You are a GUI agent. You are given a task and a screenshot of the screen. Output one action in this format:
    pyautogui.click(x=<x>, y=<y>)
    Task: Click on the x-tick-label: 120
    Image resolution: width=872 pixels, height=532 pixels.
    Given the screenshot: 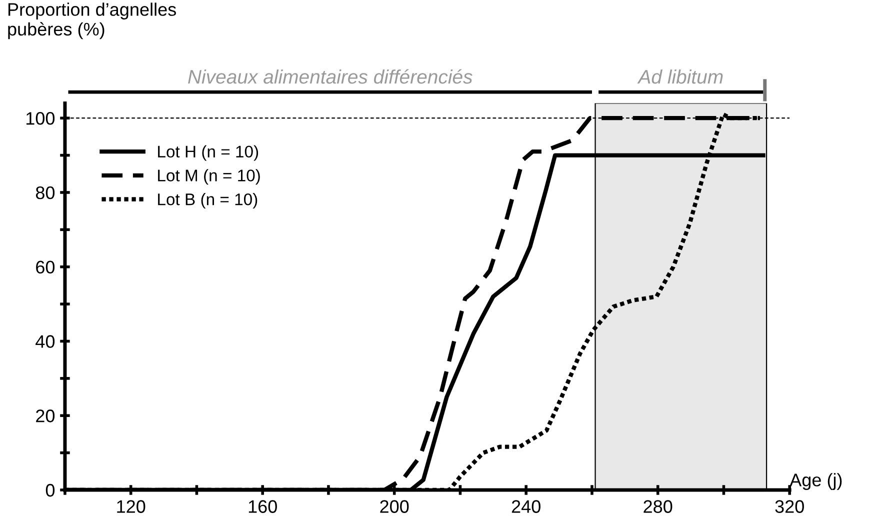 What is the action you would take?
    pyautogui.click(x=131, y=506)
    